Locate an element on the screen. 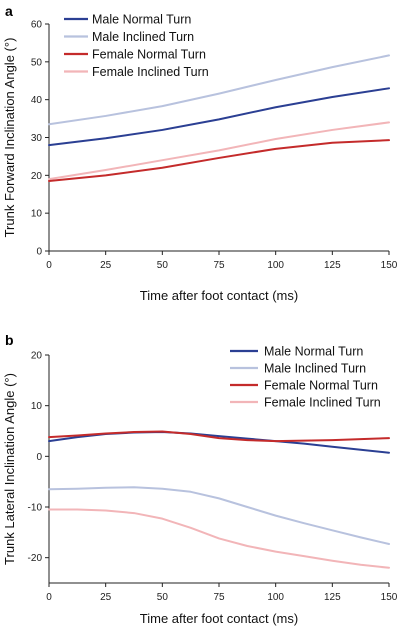 This screenshot has width=400, height=634. y-tick-label: 40 is located at coordinates (37, 100).